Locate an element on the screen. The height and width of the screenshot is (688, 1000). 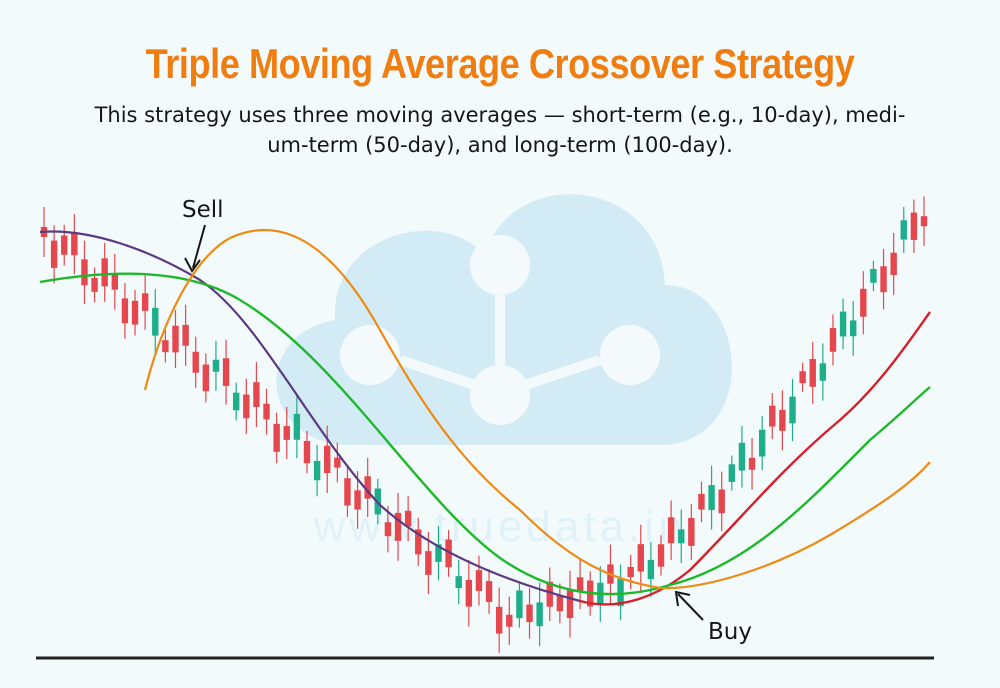
sell-arrow-head is located at coordinates (192, 265).